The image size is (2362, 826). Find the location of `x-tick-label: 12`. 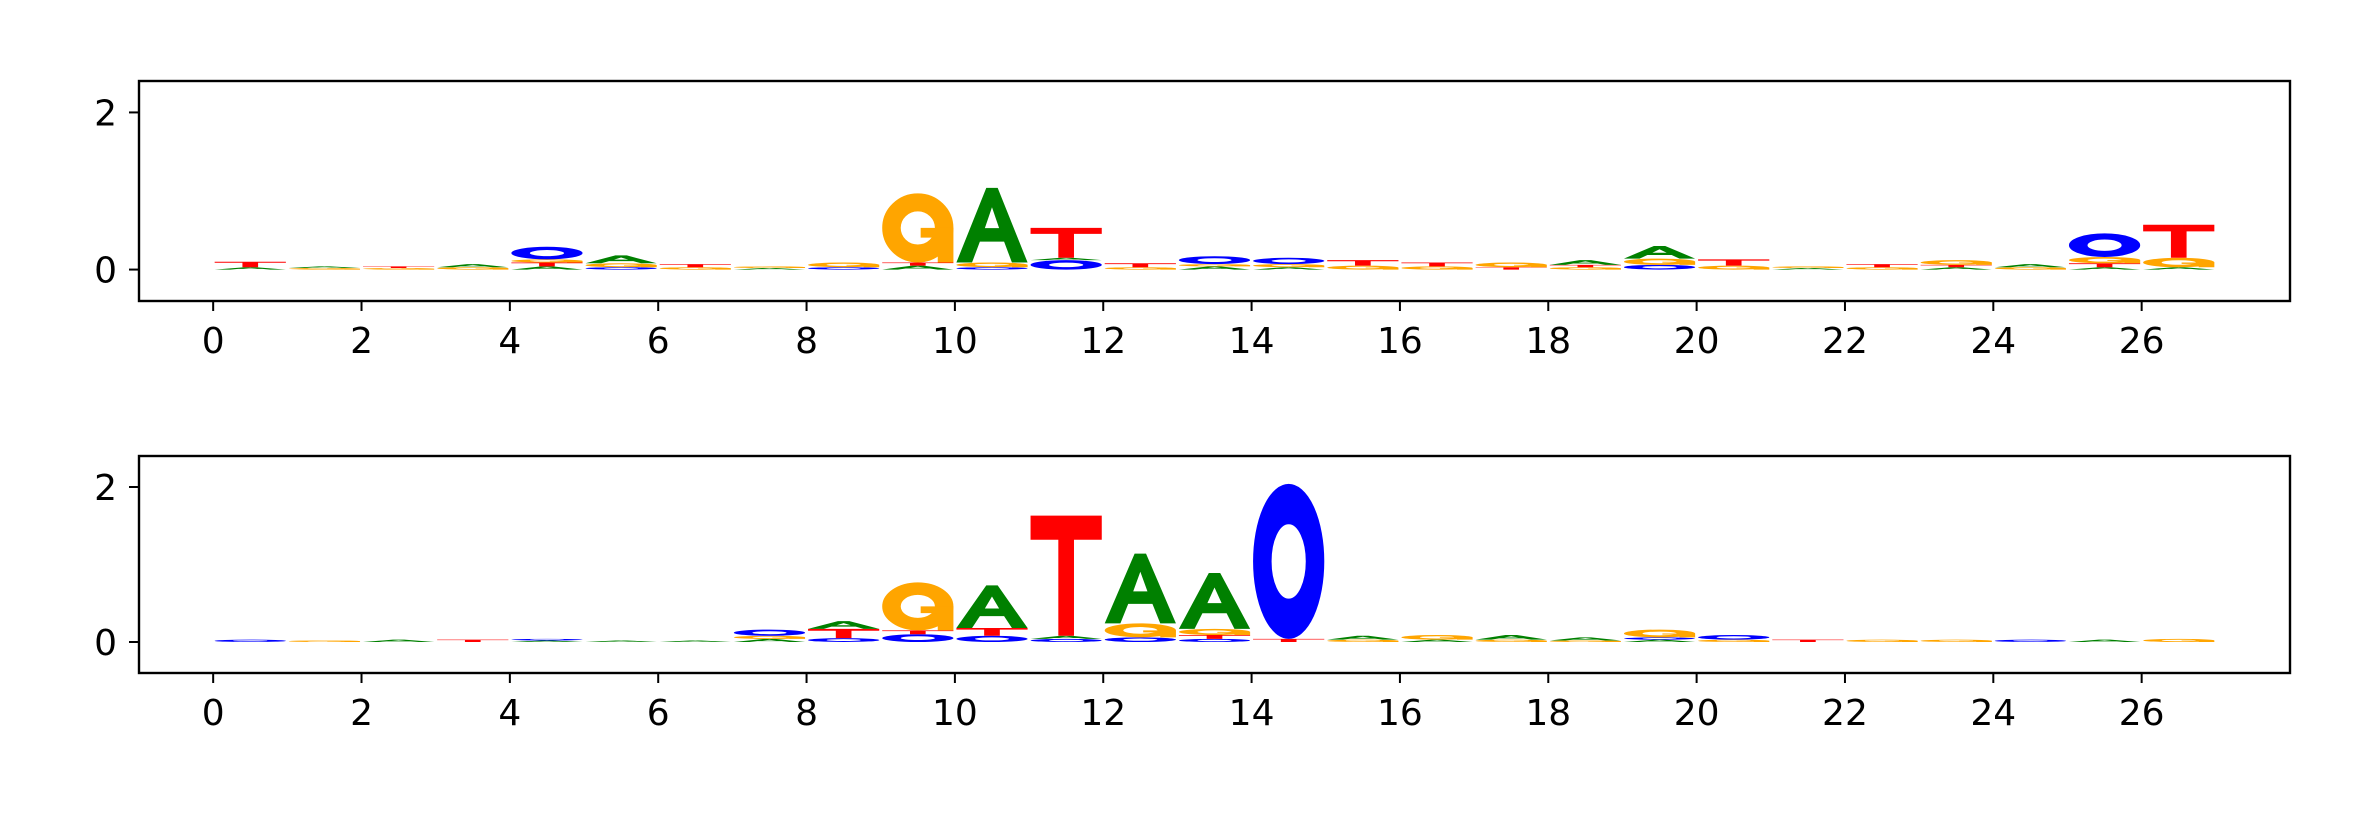

x-tick-label: 12 is located at coordinates (1103, 341).